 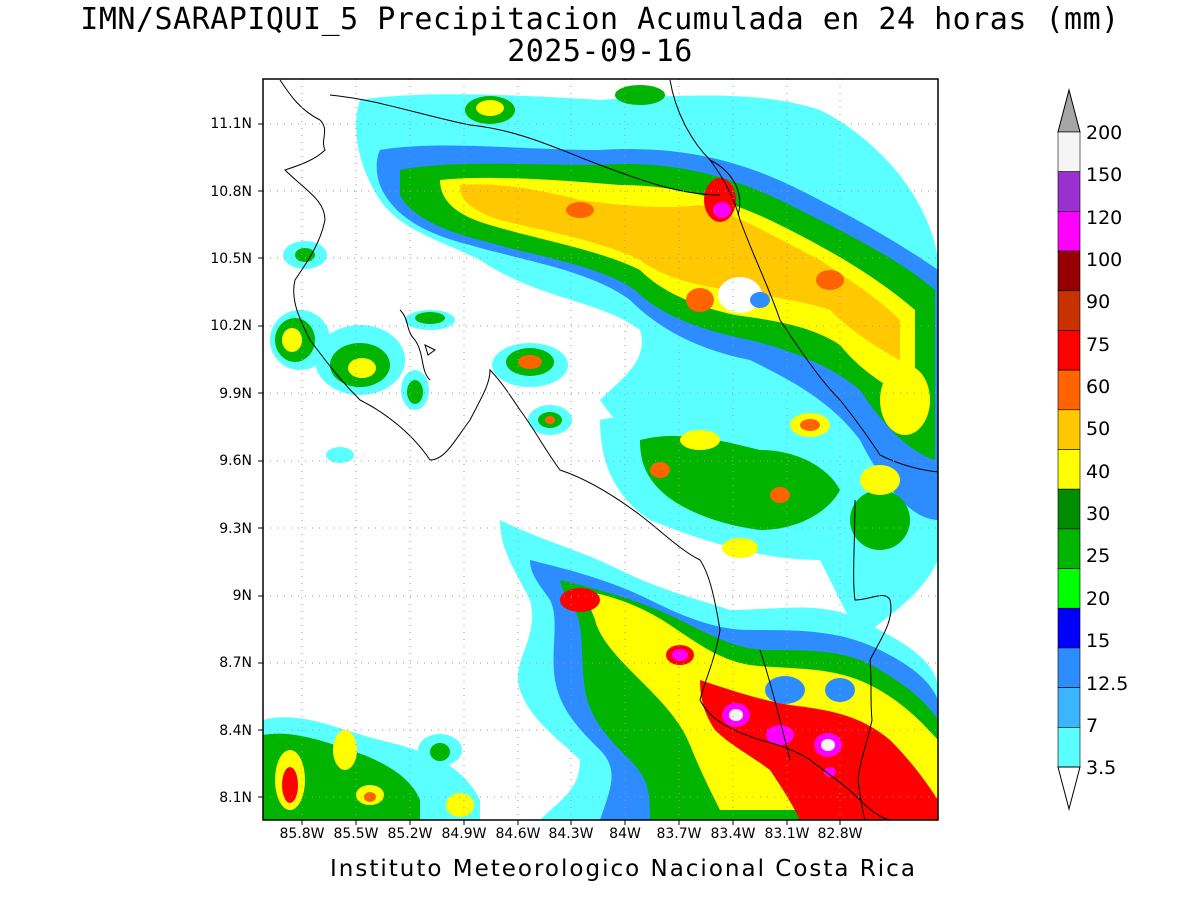 What do you see at coordinates (235, 663) in the screenshot?
I see `lat-label: 8.7N` at bounding box center [235, 663].